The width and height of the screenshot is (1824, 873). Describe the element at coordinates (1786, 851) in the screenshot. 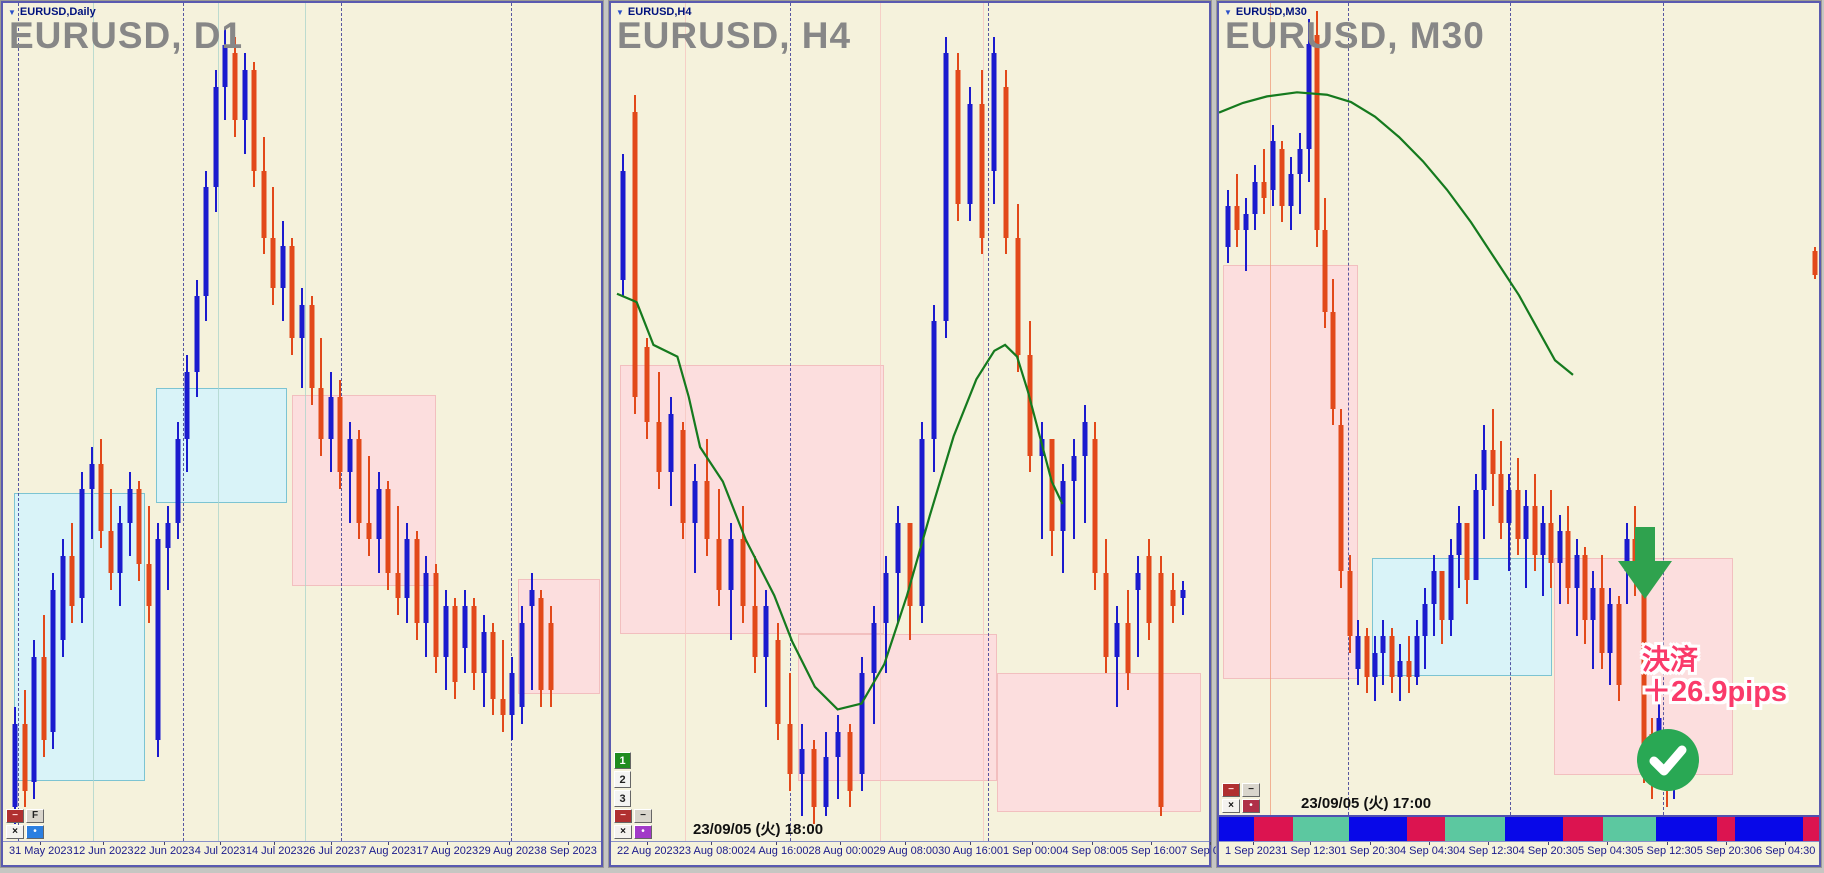

I see `axis-label: 6 Sep 04:30` at that location.